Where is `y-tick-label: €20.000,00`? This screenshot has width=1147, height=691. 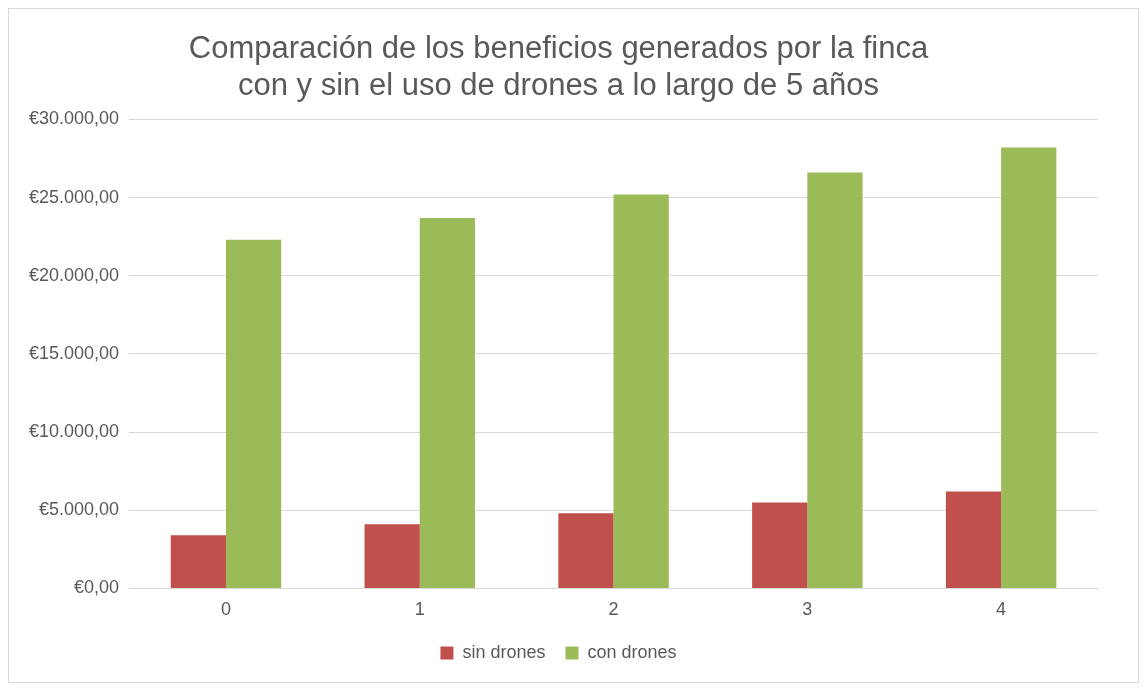 y-tick-label: €20.000,00 is located at coordinates (74, 274).